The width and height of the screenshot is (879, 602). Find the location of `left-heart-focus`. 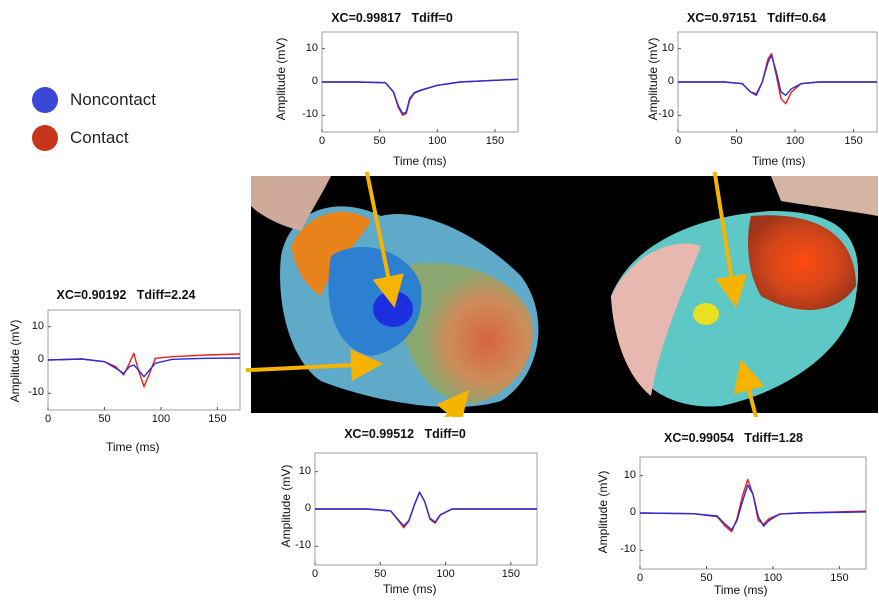

left-heart-focus is located at coordinates (393, 309).